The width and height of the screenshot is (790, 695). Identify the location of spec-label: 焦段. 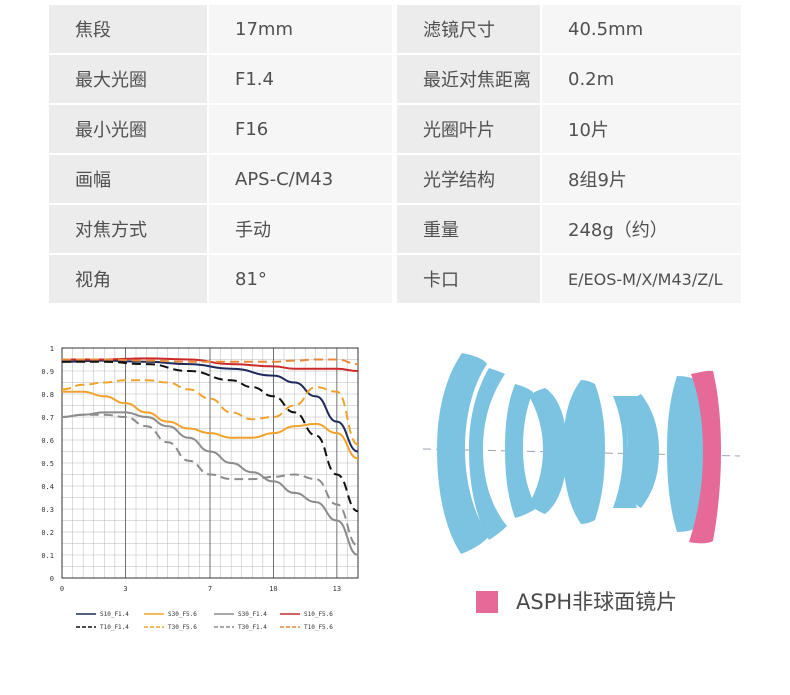
(128, 29).